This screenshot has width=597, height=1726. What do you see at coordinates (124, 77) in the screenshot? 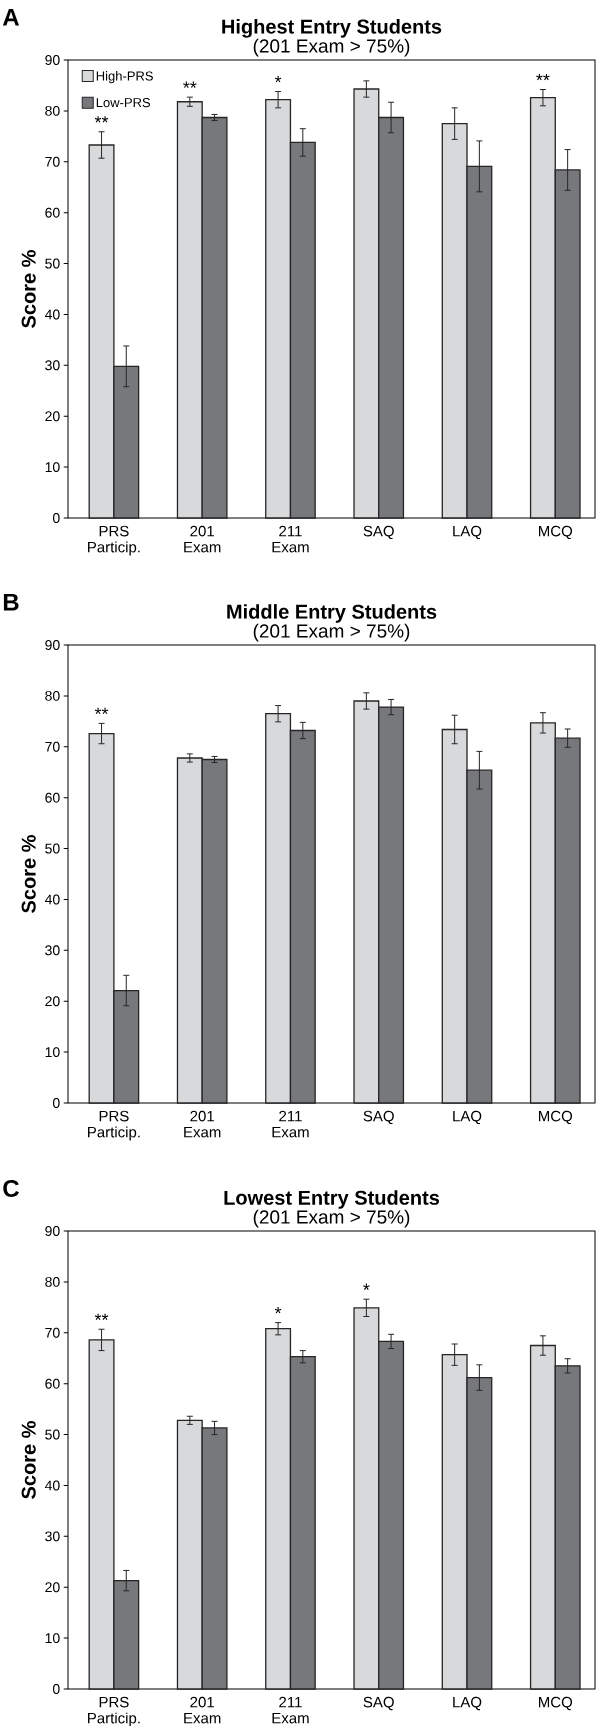
I see `legend-label: High-PRS` at bounding box center [124, 77].